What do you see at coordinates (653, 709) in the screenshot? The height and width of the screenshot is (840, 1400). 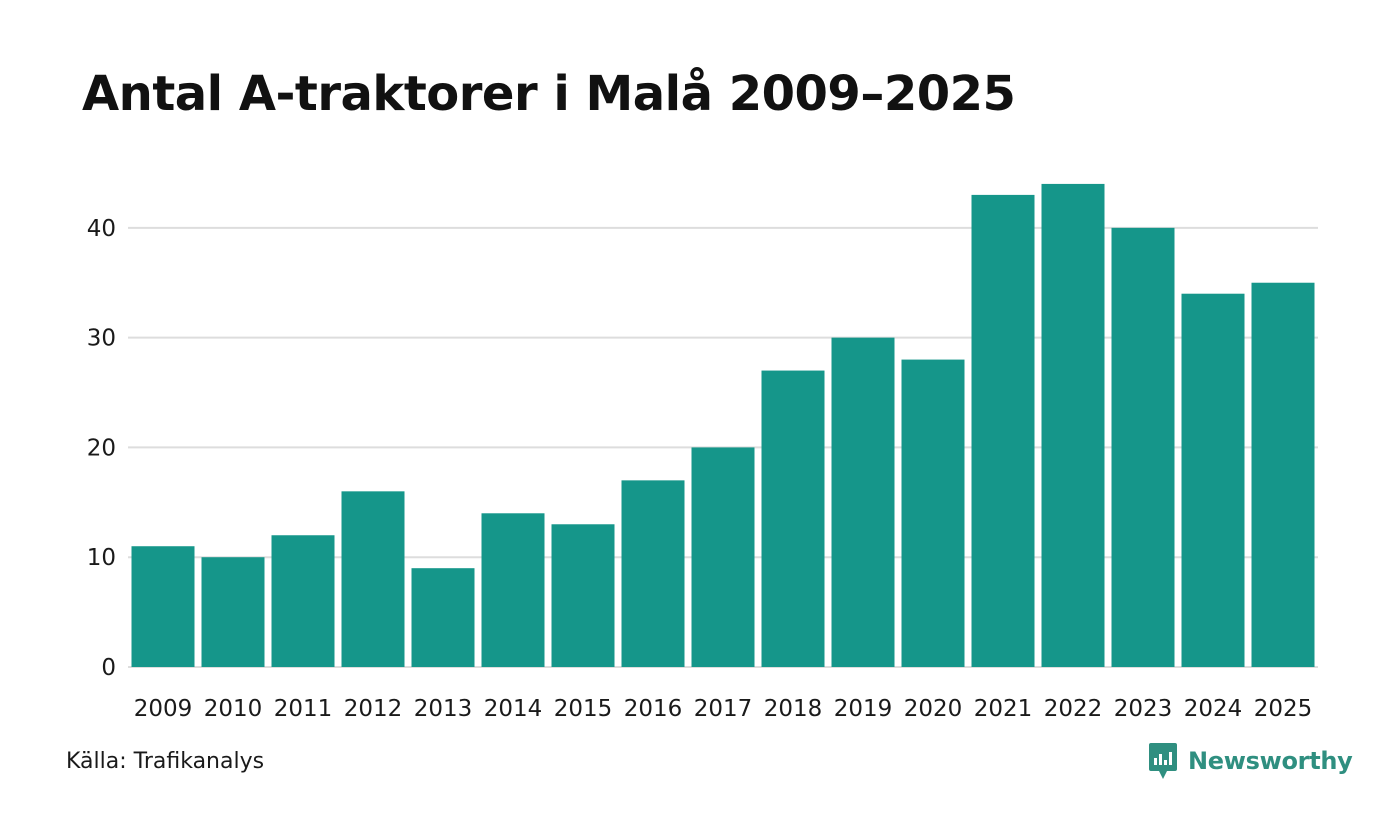 I see `x-tick-label: 2016` at bounding box center [653, 709].